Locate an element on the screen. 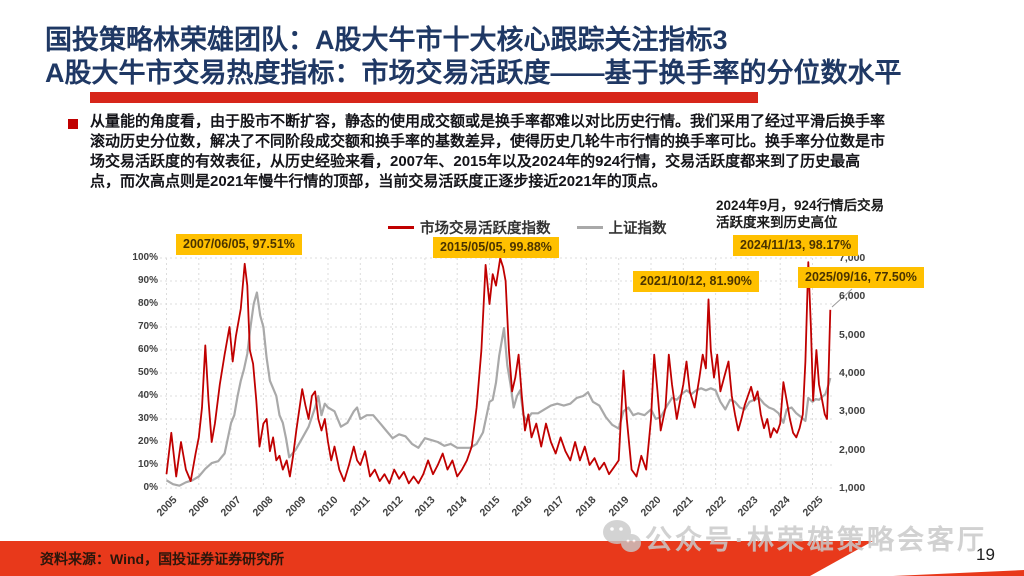  chart-note-line2: 活跃度来到历史高位 is located at coordinates (777, 222).